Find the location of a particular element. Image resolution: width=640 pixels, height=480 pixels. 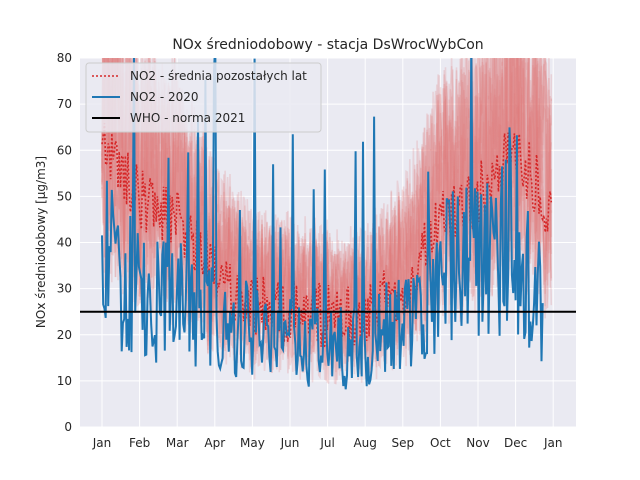

y-tick-label: 0 is located at coordinates (68, 427).